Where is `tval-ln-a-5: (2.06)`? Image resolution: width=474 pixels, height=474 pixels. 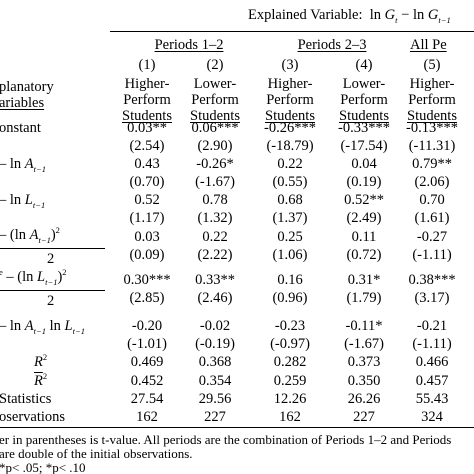
tval-ln-a-5: (2.06) is located at coordinates (432, 182).